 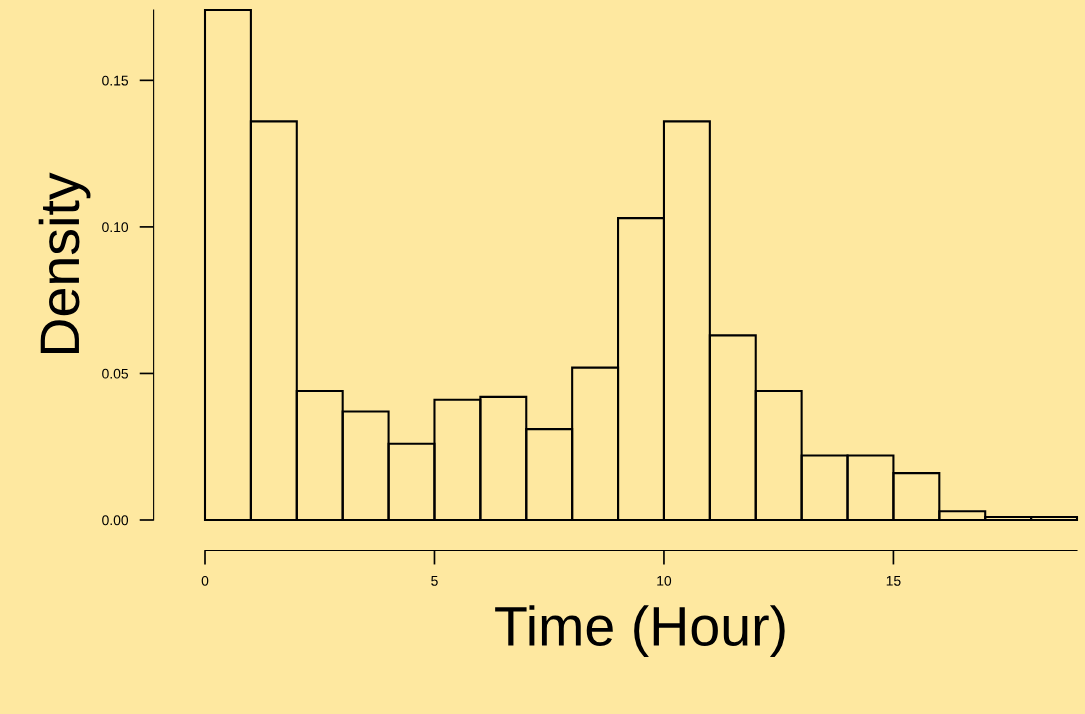 What do you see at coordinates (640, 631) in the screenshot?
I see `x-axis-title: Time (Hour)` at bounding box center [640, 631].